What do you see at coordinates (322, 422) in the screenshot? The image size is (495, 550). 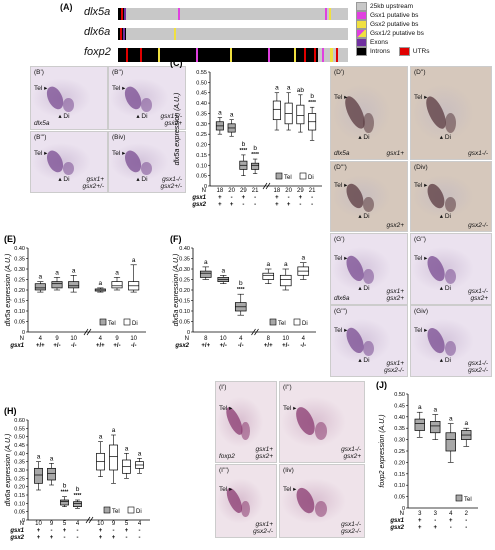 I see `photo-i2: (I'') gsx1-/- gsx2+ Tel ▸` at bounding box center [322, 422].